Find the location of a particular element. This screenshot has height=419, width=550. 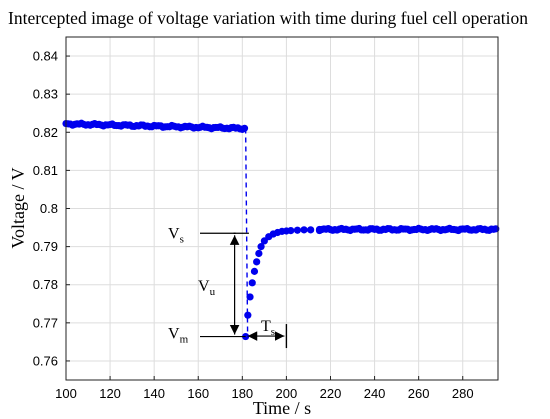

x-axis-ticks: 100 120 140 160 180 200 220 240 260 280 is located at coordinates (264, 388).